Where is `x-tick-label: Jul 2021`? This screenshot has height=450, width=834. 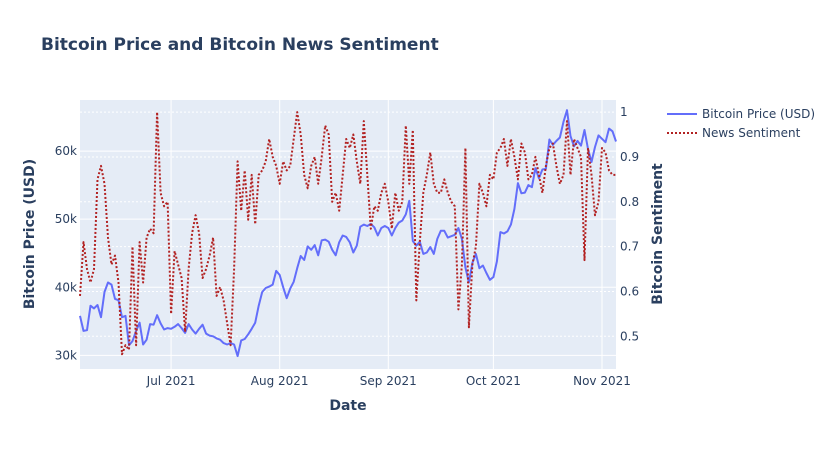 x-tick-label: Jul 2021 is located at coordinates (171, 381).